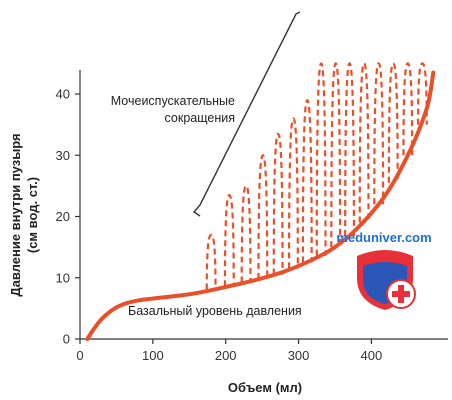 The width and height of the screenshot is (452, 400). What do you see at coordinates (215, 311) in the screenshot?
I see `basal-pressure-label: Базальный уровень давления` at bounding box center [215, 311].